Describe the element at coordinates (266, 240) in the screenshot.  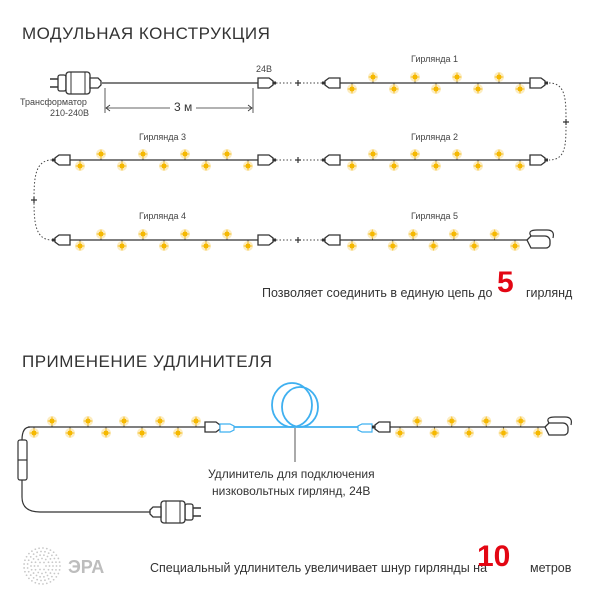
I see `garland-4-output` at that location.